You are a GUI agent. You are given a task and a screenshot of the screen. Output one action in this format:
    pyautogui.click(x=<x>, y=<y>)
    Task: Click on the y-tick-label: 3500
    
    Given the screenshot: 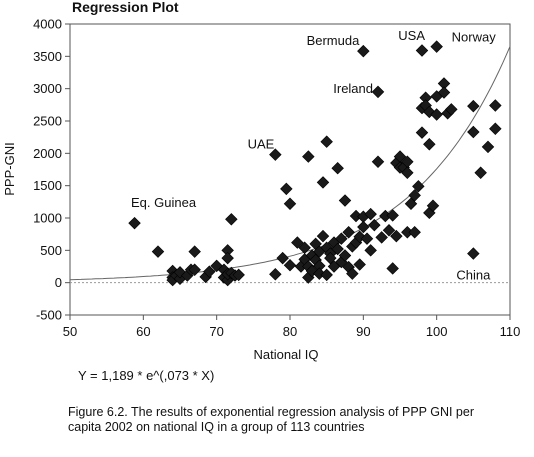 What is the action you would take?
    pyautogui.click(x=47, y=56)
    